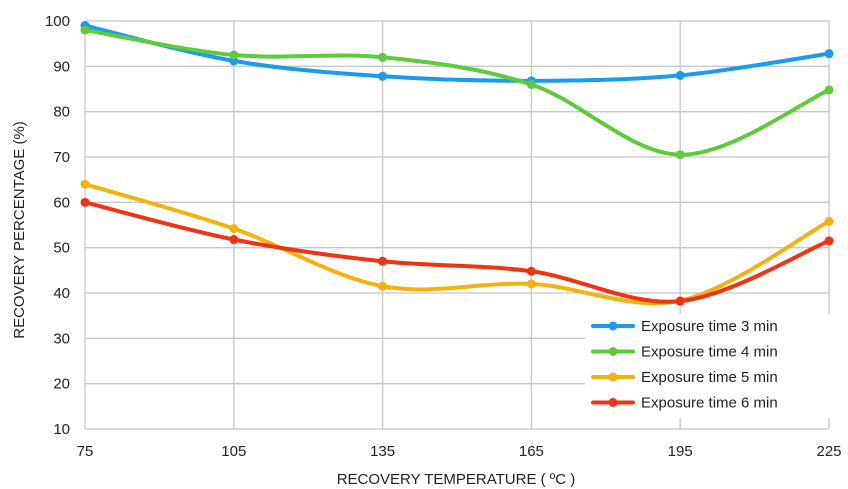  What do you see at coordinates (57, 225) in the screenshot?
I see `y-axis-ticks: 10 20 30 40 50 60 70 80 90 100` at bounding box center [57, 225].